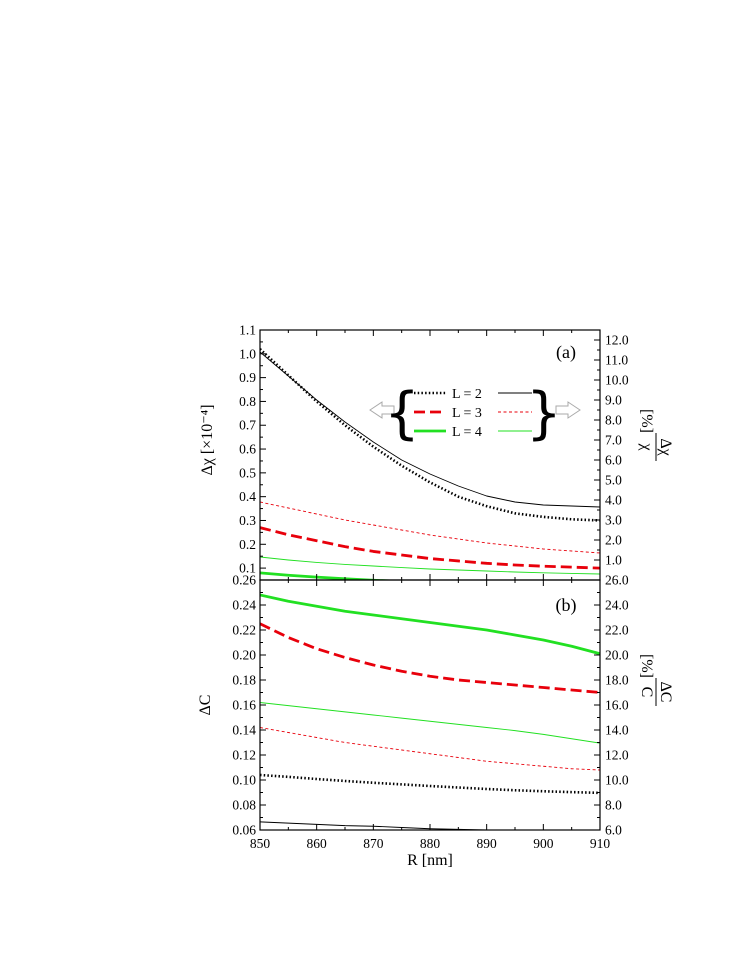 The image size is (747, 967). I want to click on panel-a-ytick-label: 0.5, so click(247, 472).